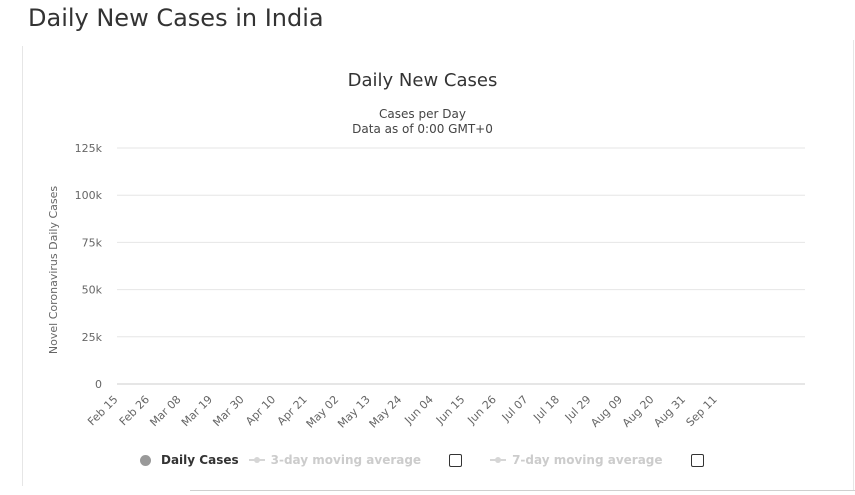  I want to click on legend-item-daily-cases: Daily Cases, so click(189, 460).